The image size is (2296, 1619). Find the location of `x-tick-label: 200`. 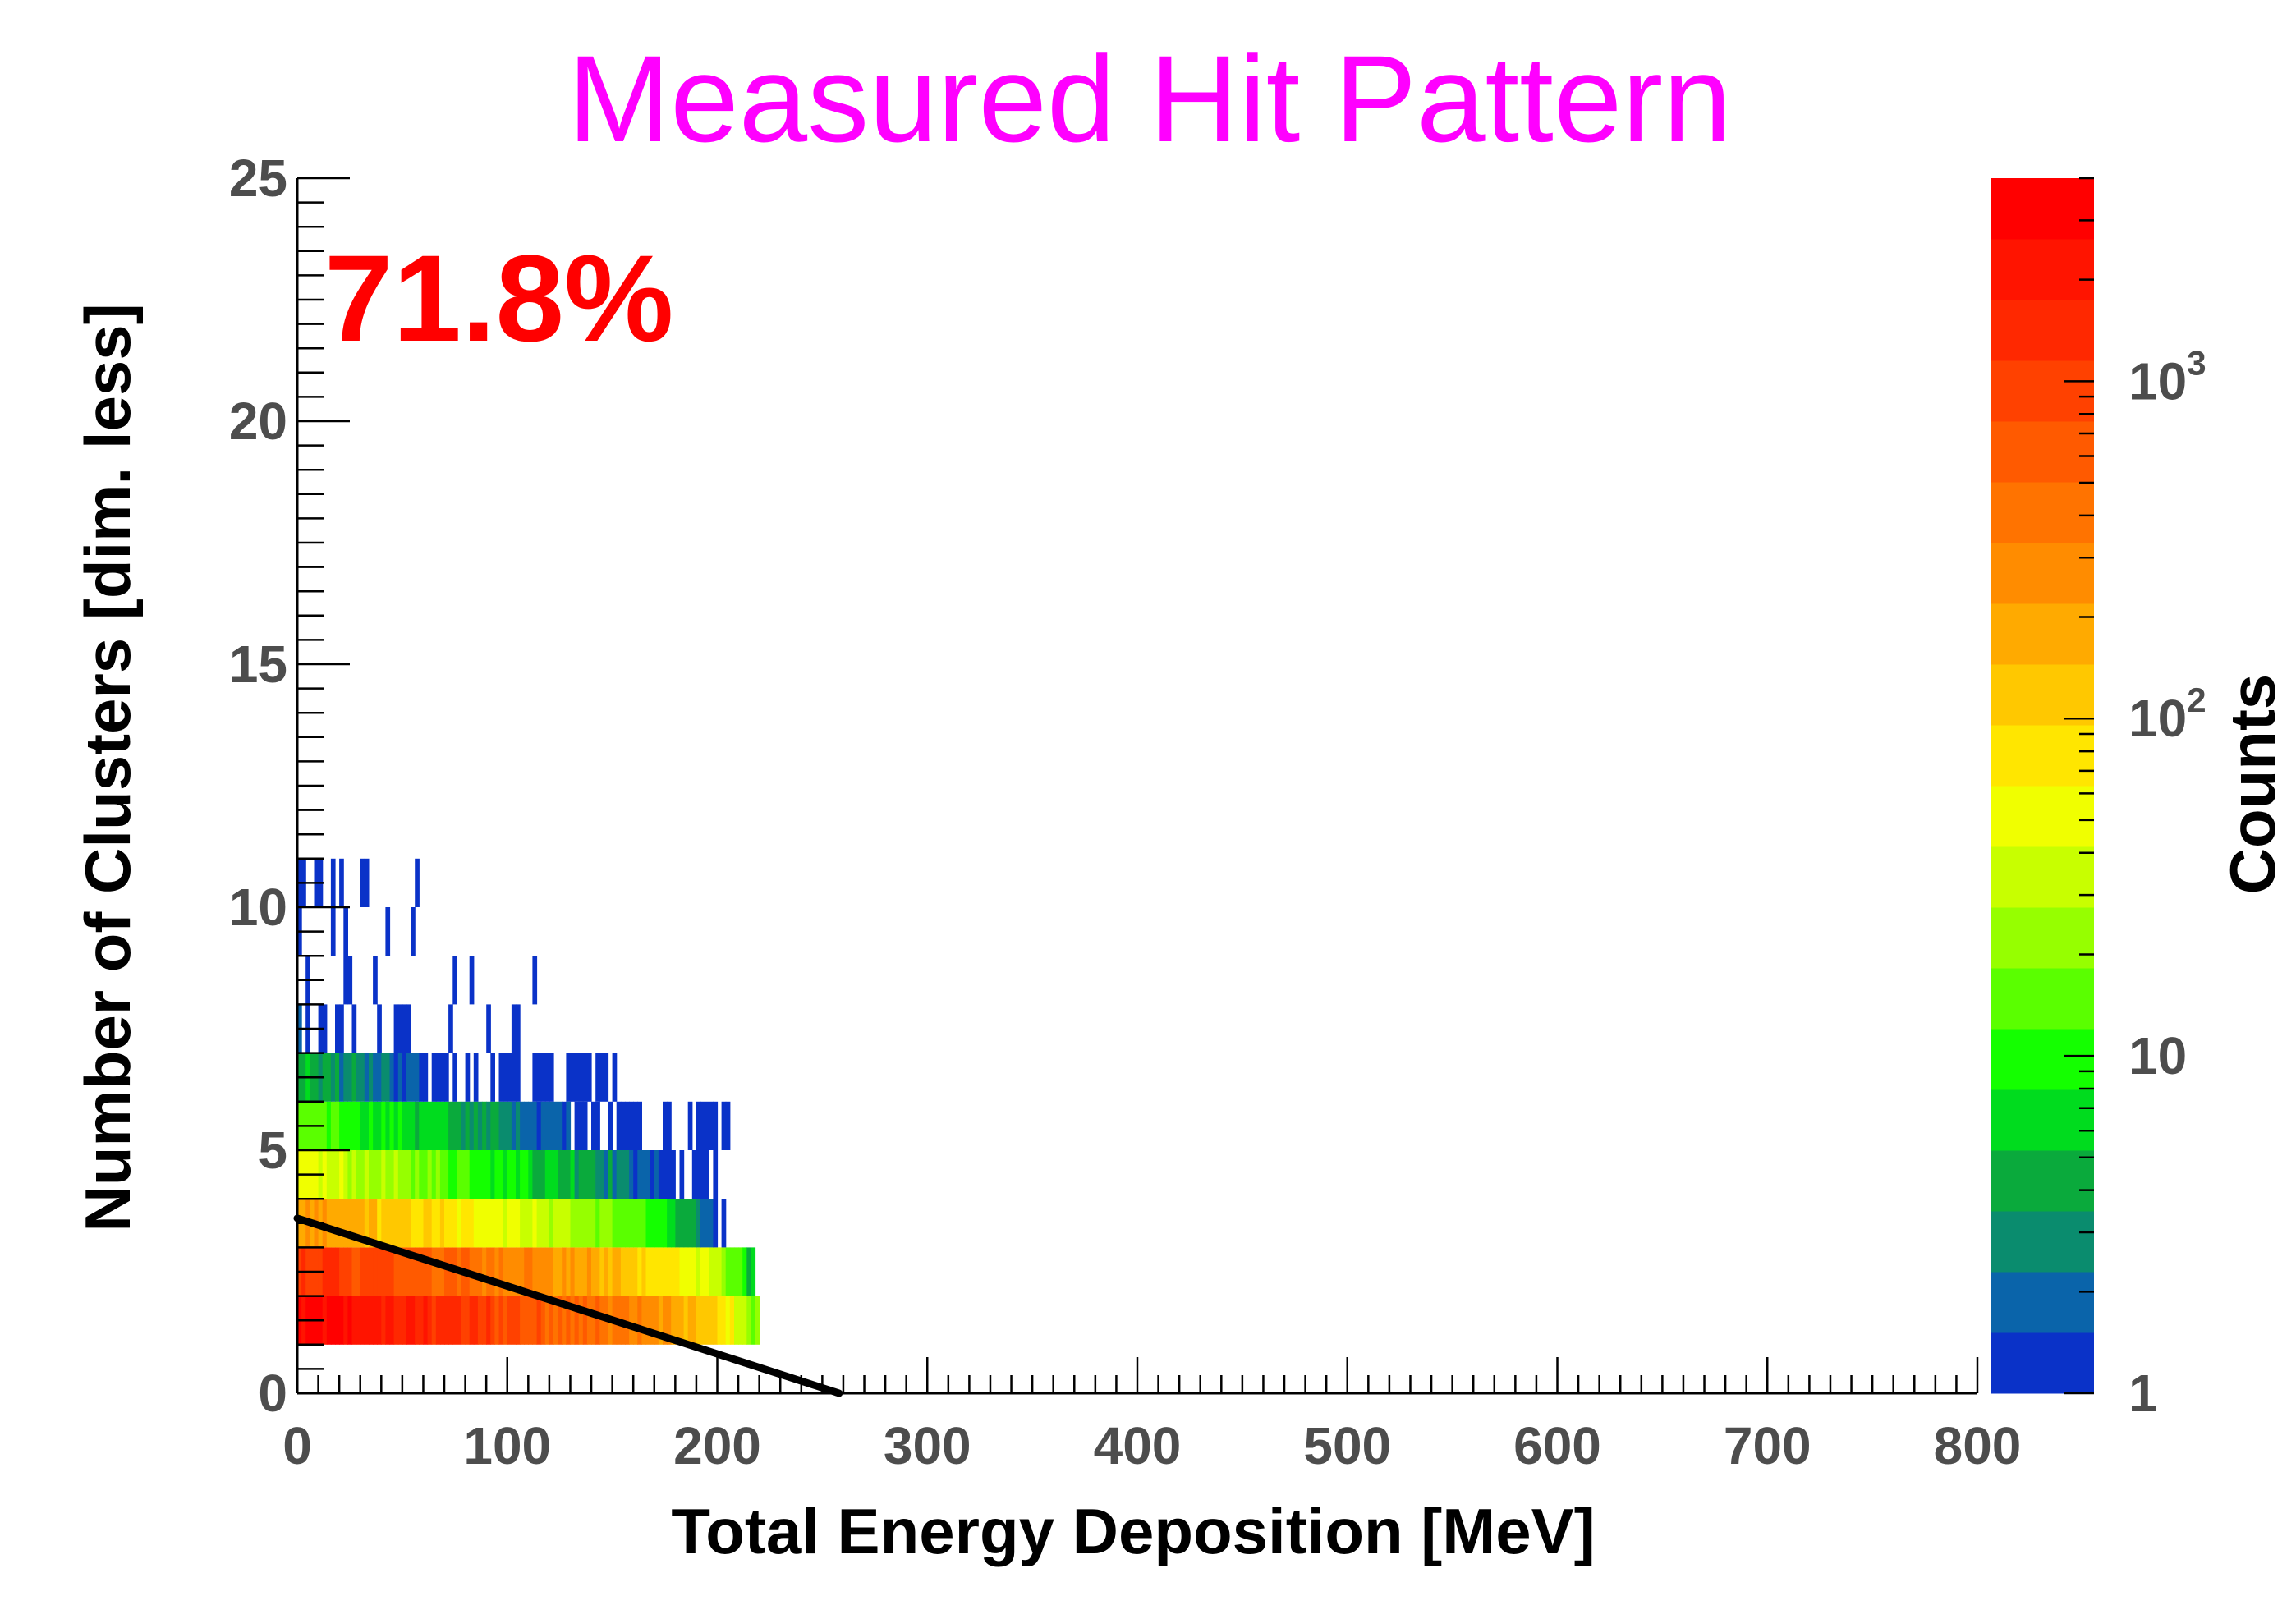

x-tick-label: 200 is located at coordinates (717, 1445).